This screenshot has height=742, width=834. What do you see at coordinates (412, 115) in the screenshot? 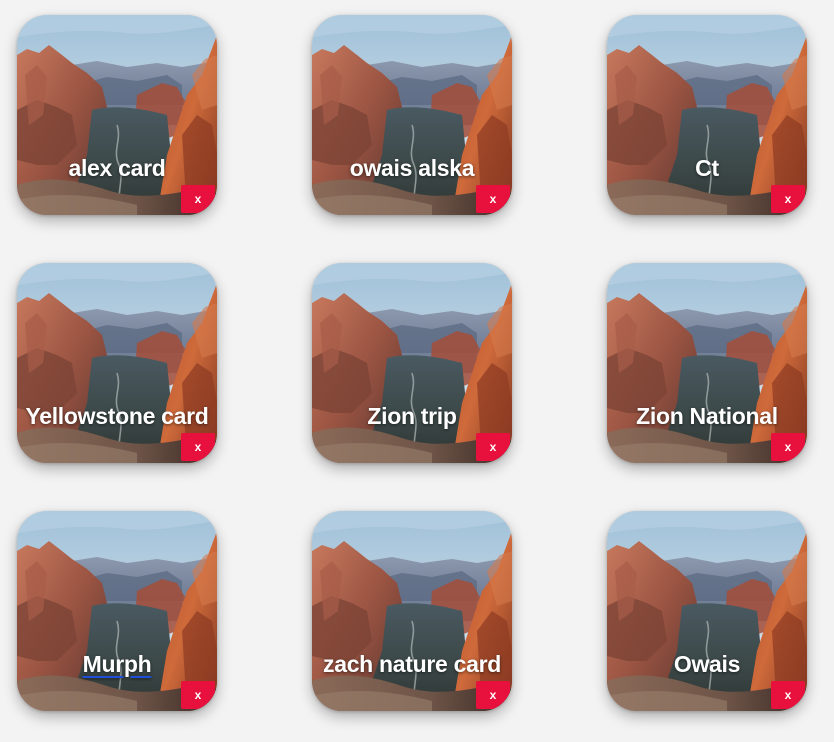
I see `card-owais-alska: owais alska x` at bounding box center [412, 115].